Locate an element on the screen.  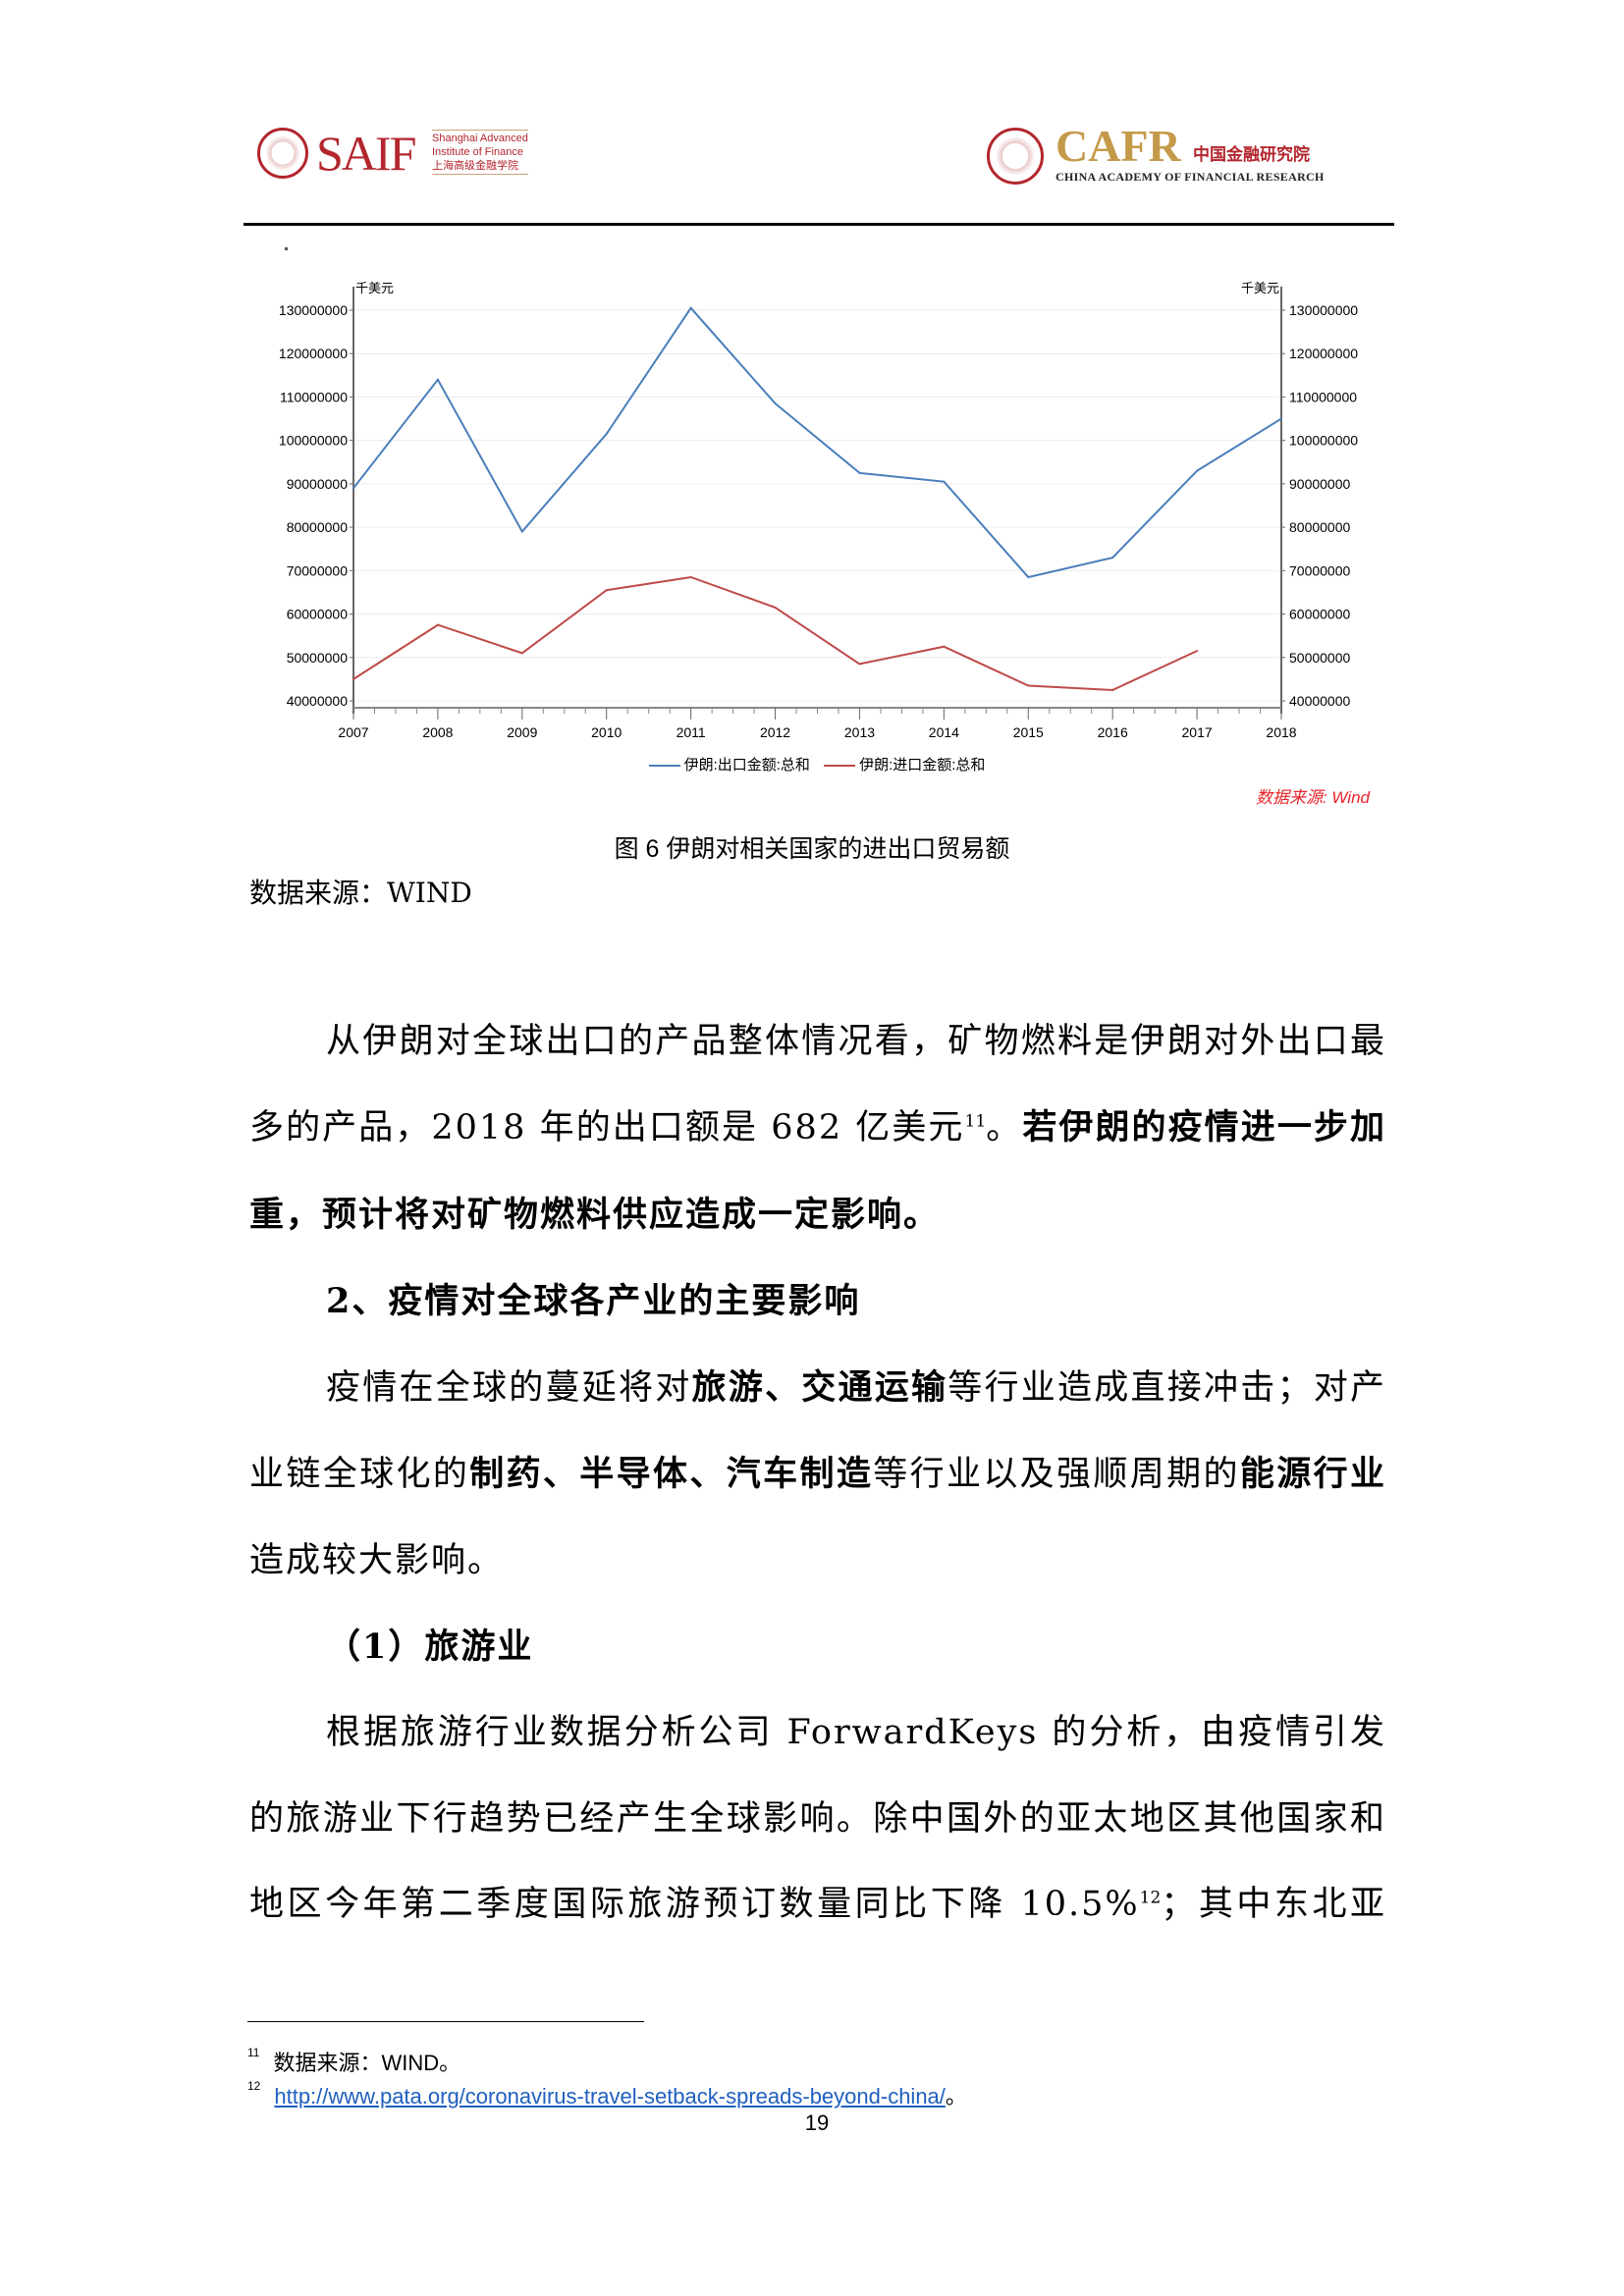
legend-label-import: 伊朗:进口金额:总和 is located at coordinates (922, 765).